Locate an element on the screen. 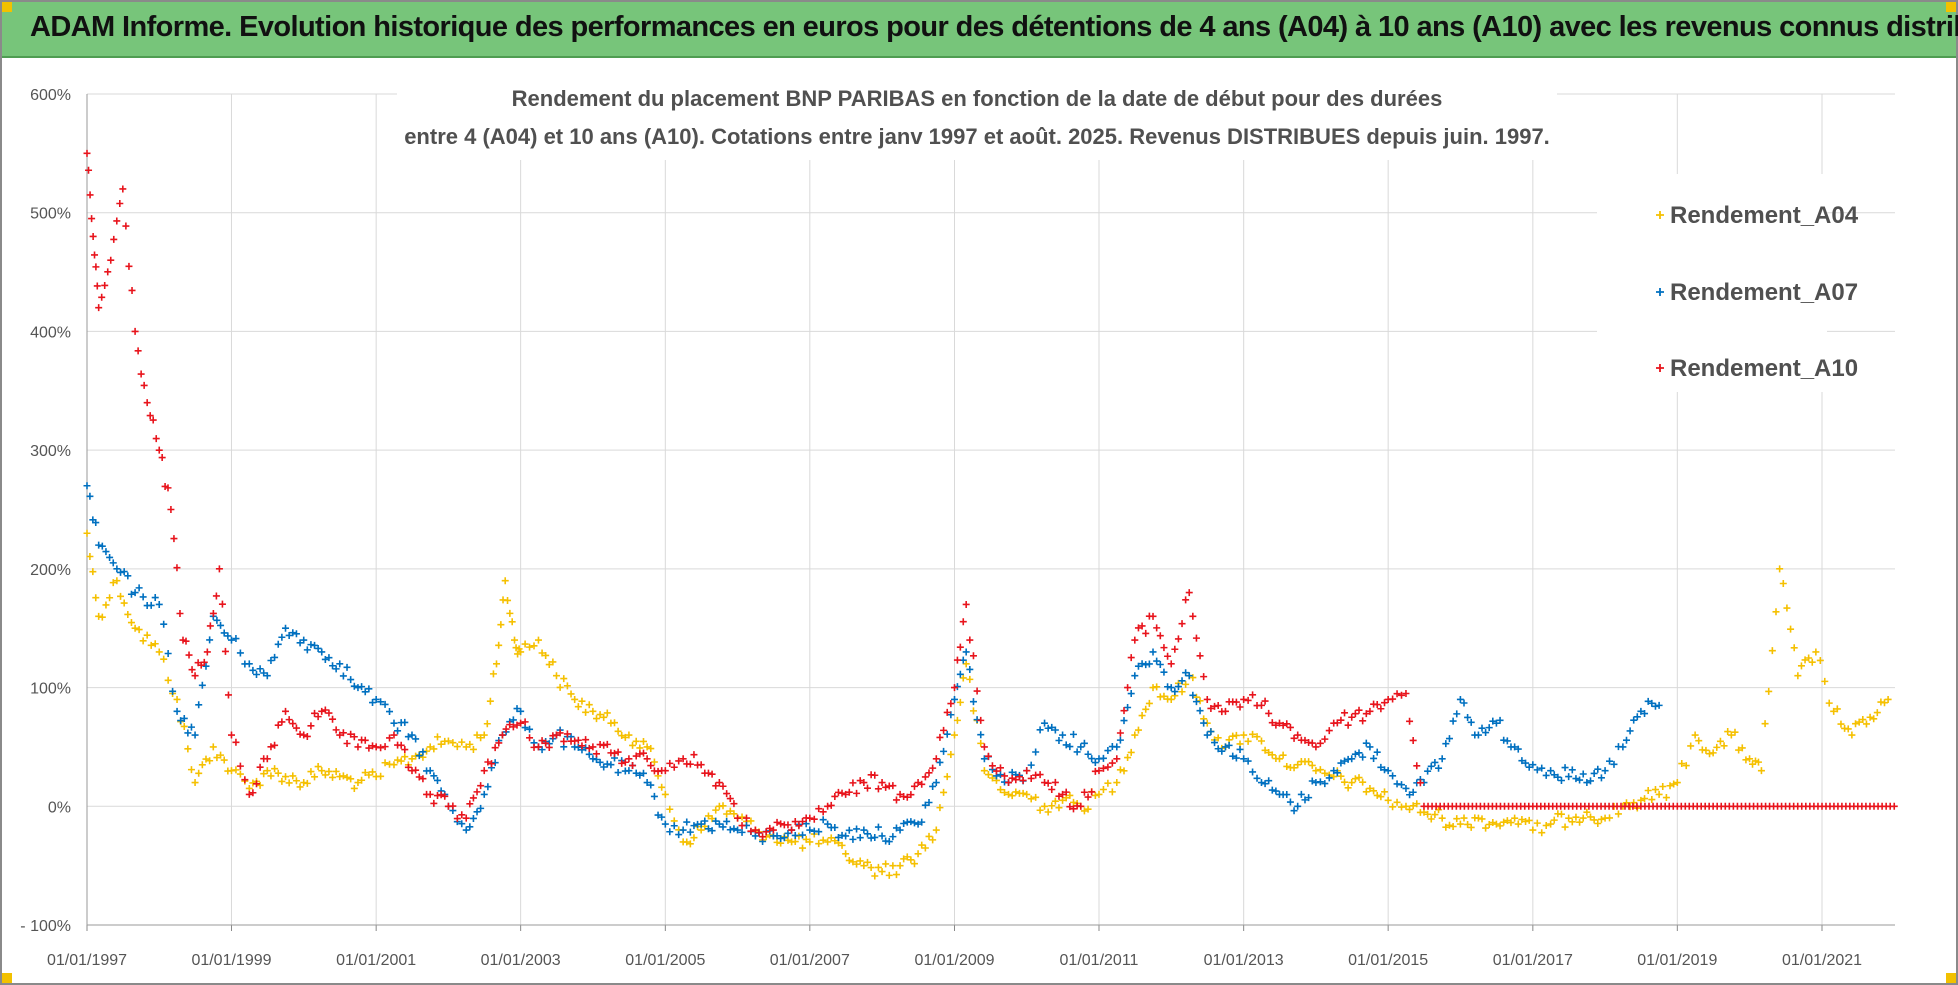 The width and height of the screenshot is (1958, 985). legend-marker is located at coordinates (1660, 215).